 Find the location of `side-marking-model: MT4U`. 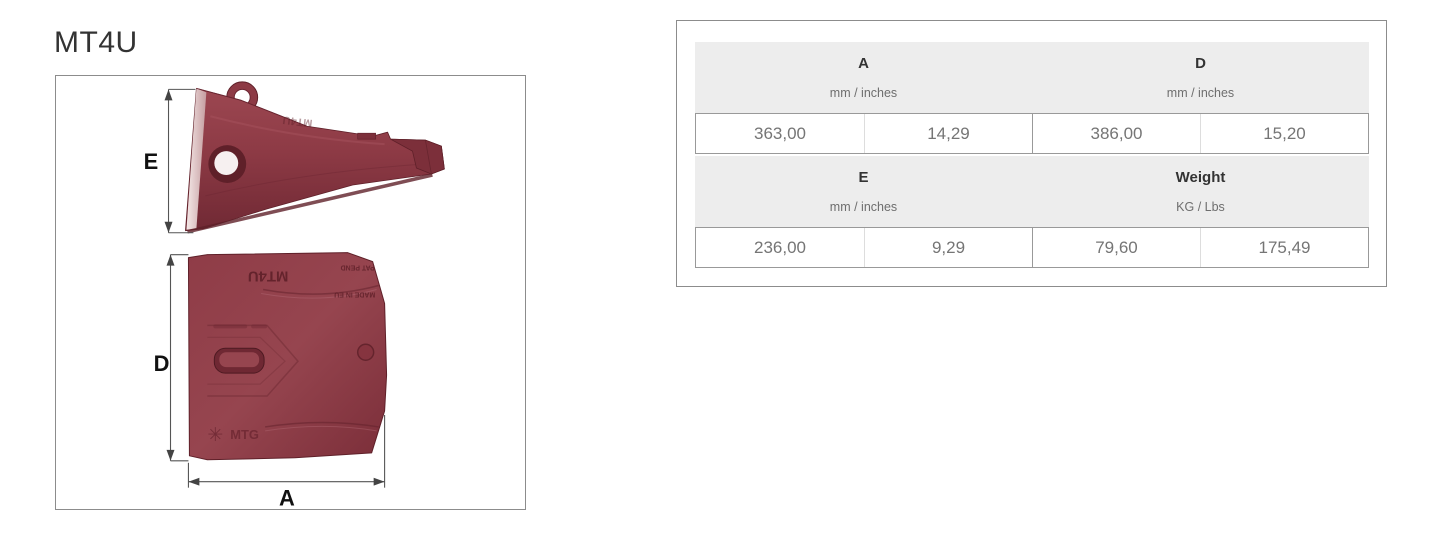

side-marking-model: MT4U is located at coordinates (297, 121).